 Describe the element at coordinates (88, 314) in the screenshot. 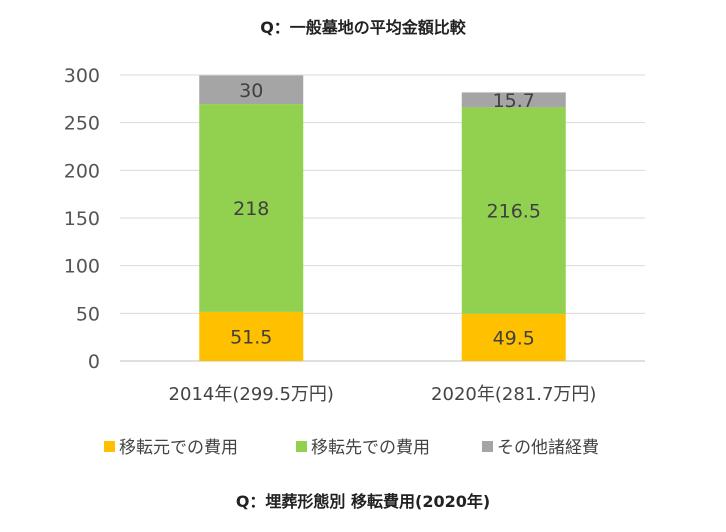

I see `y-tick-label: 50` at that location.